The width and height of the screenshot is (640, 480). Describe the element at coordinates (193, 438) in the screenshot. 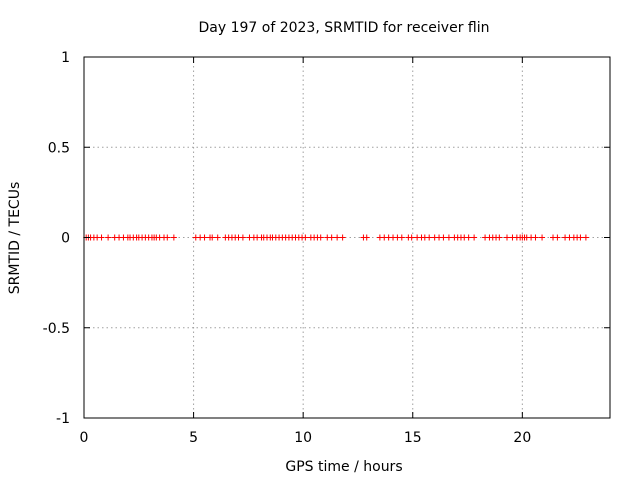

I see `x-tick-label: 5` at that location.